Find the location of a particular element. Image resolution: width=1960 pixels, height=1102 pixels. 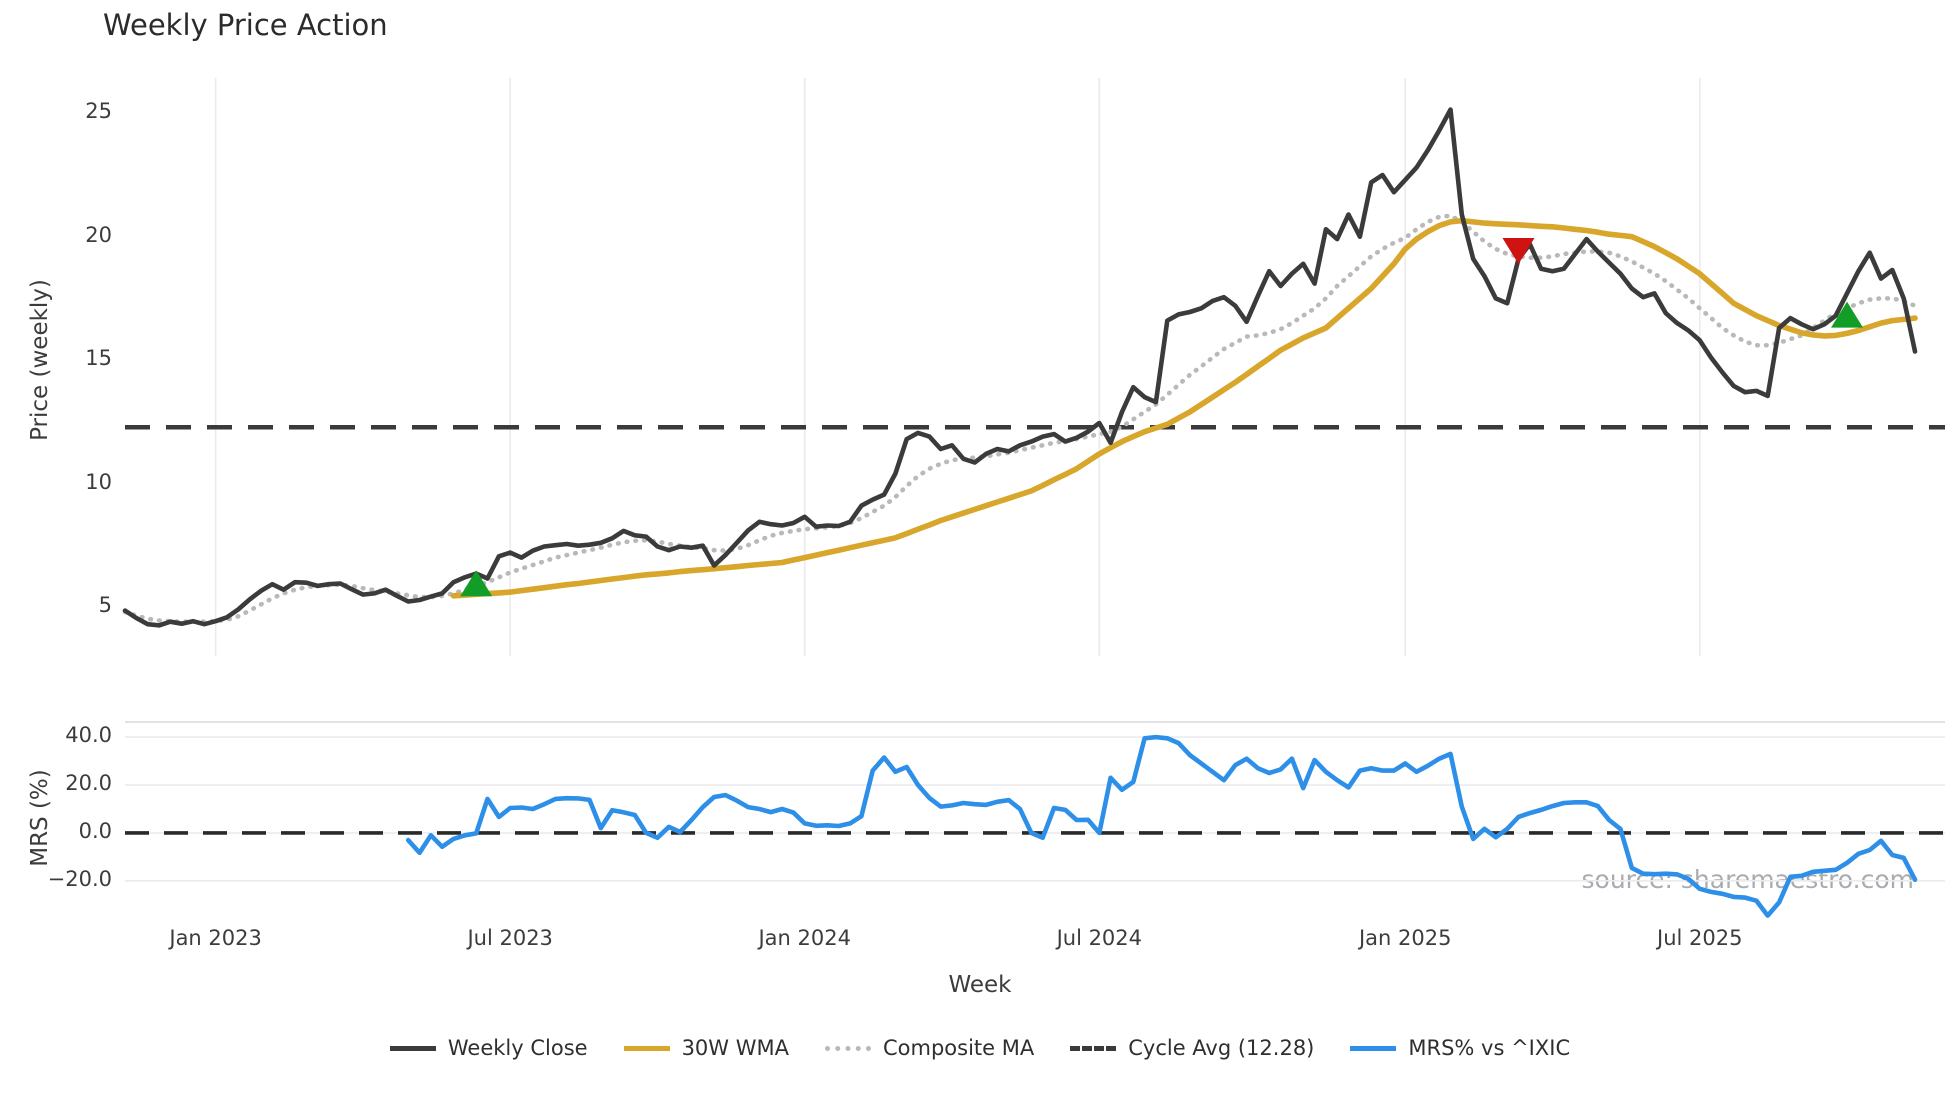

legend-item-mrs-vs-ixic: MRS% vs ^IXIC is located at coordinates (1460, 1048).